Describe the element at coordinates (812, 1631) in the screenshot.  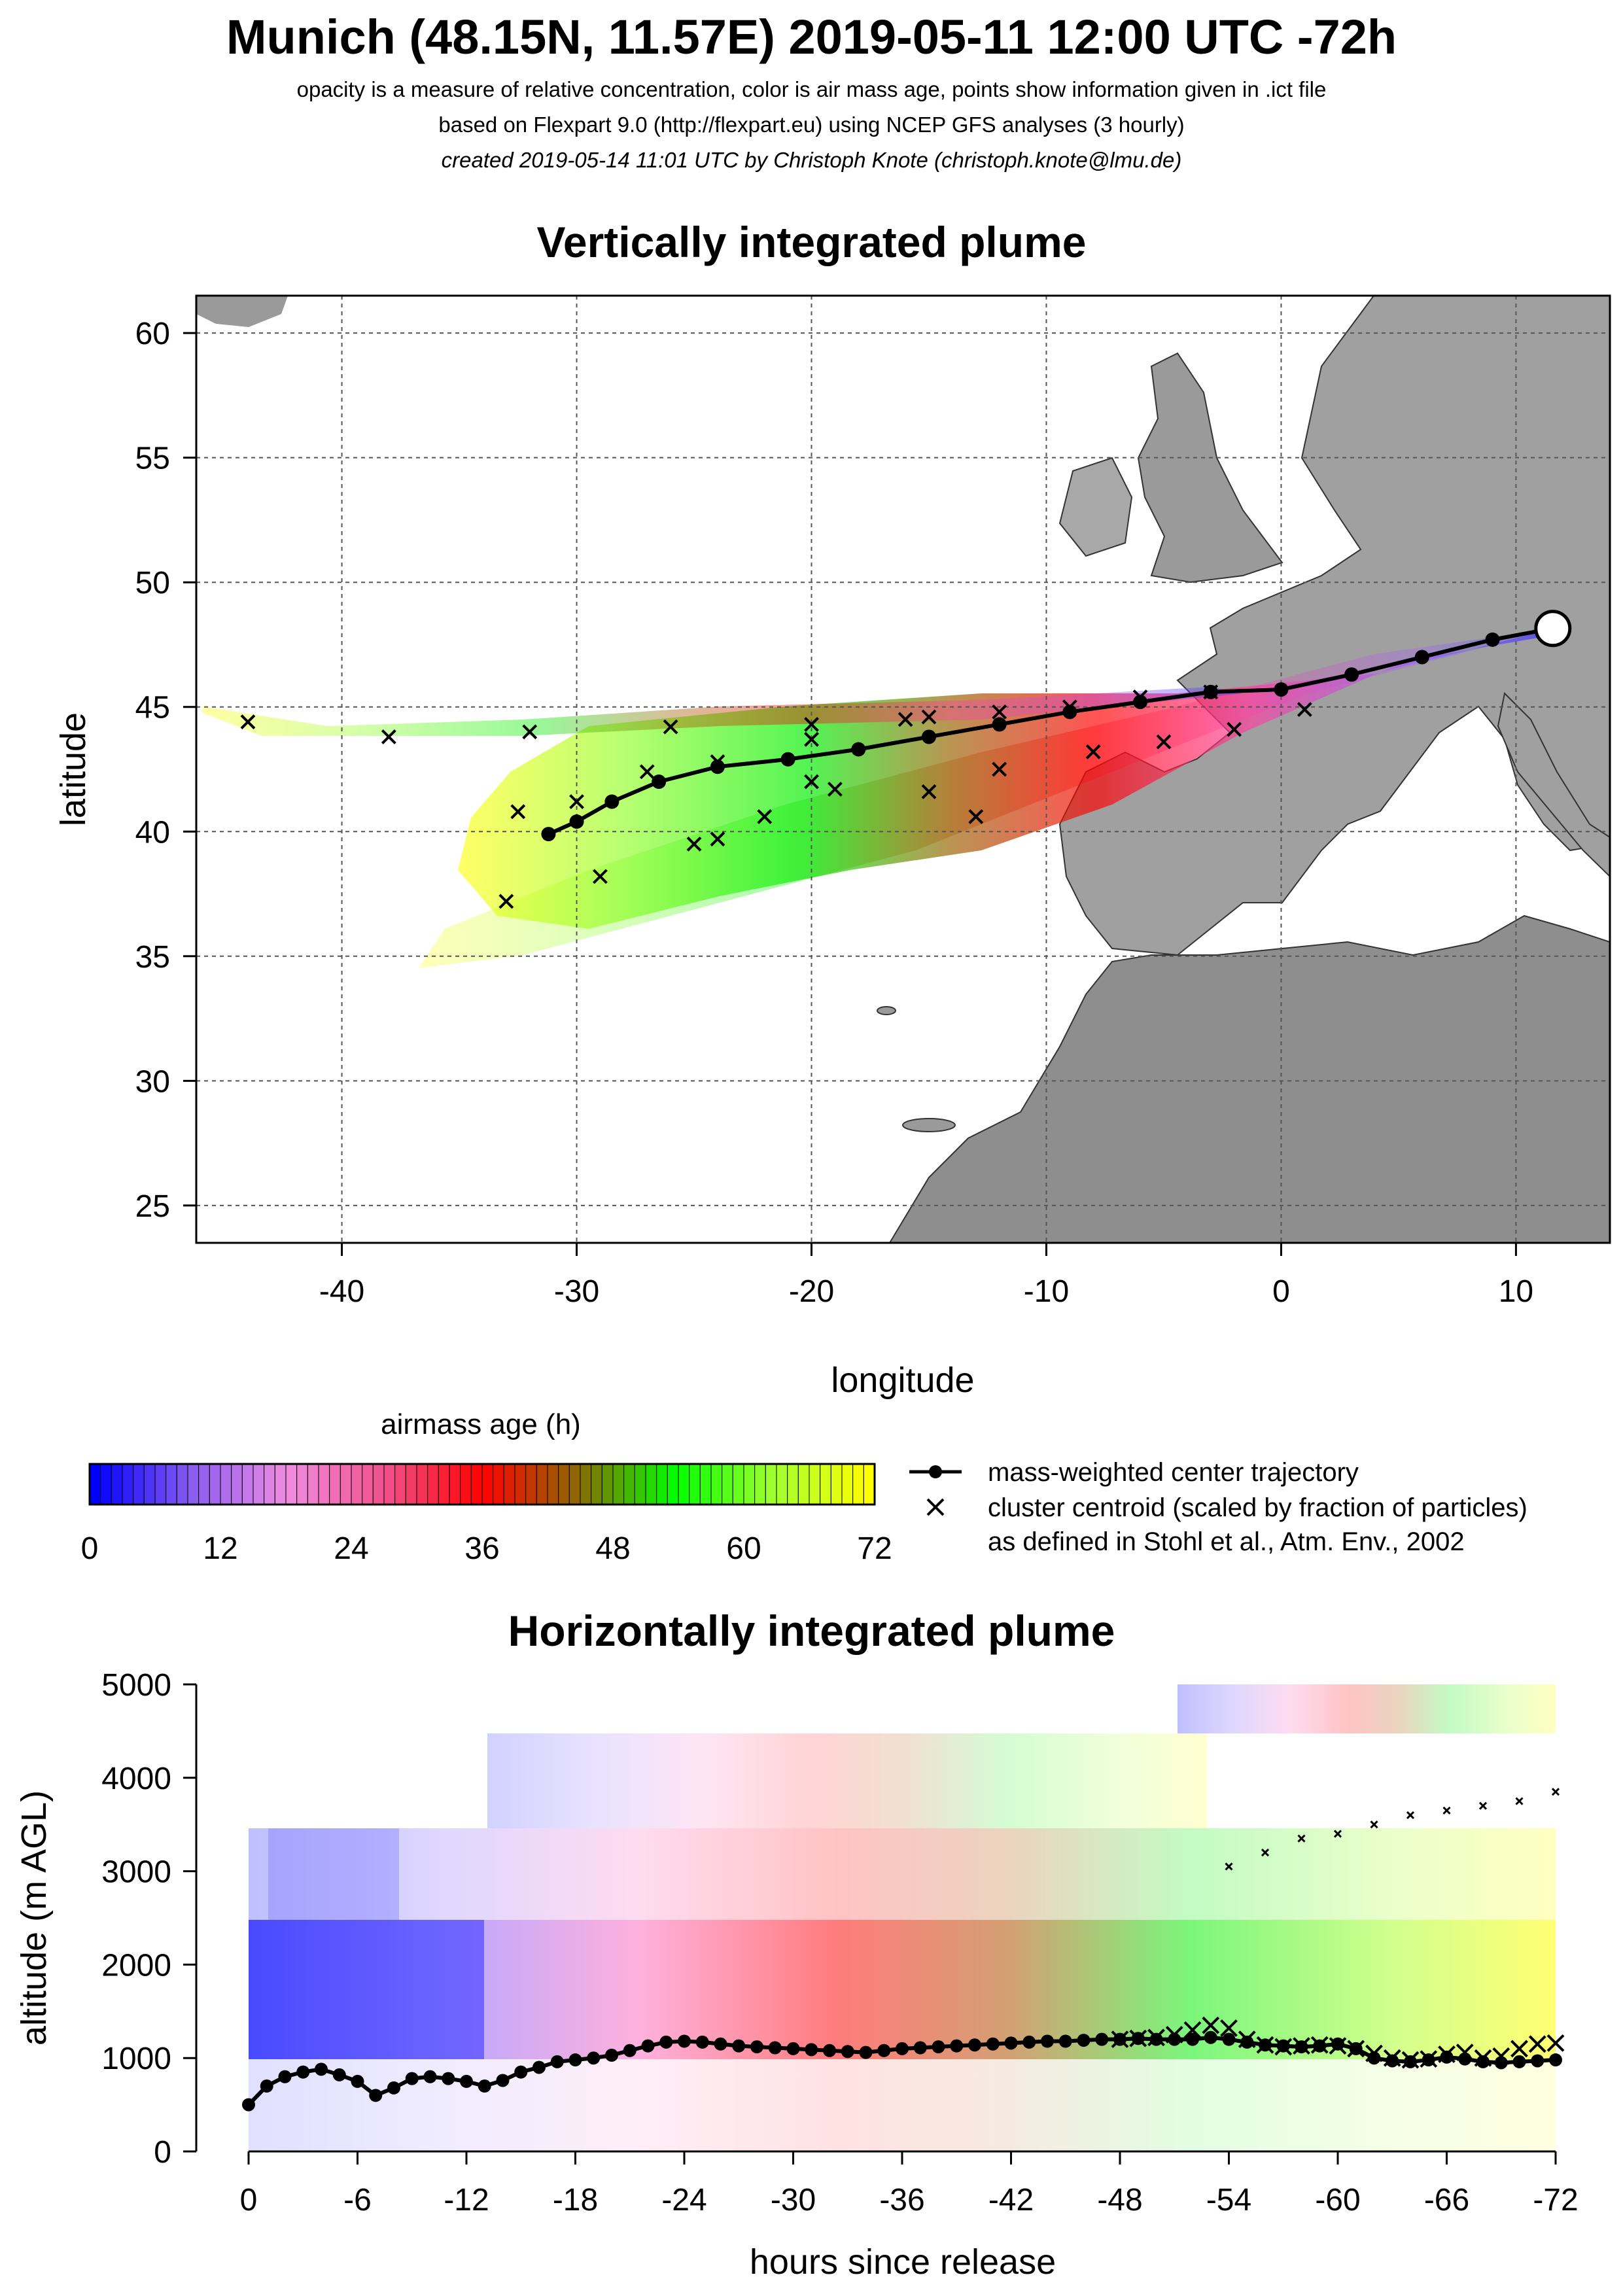
I see `altitude-chart-title: Horizontally integrated plume` at that location.